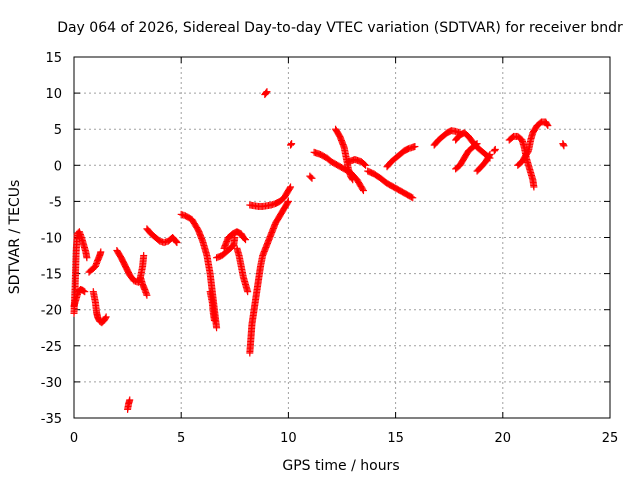 The image size is (640, 480). Describe the element at coordinates (503, 438) in the screenshot. I see `x-tick-label: 20` at that location.